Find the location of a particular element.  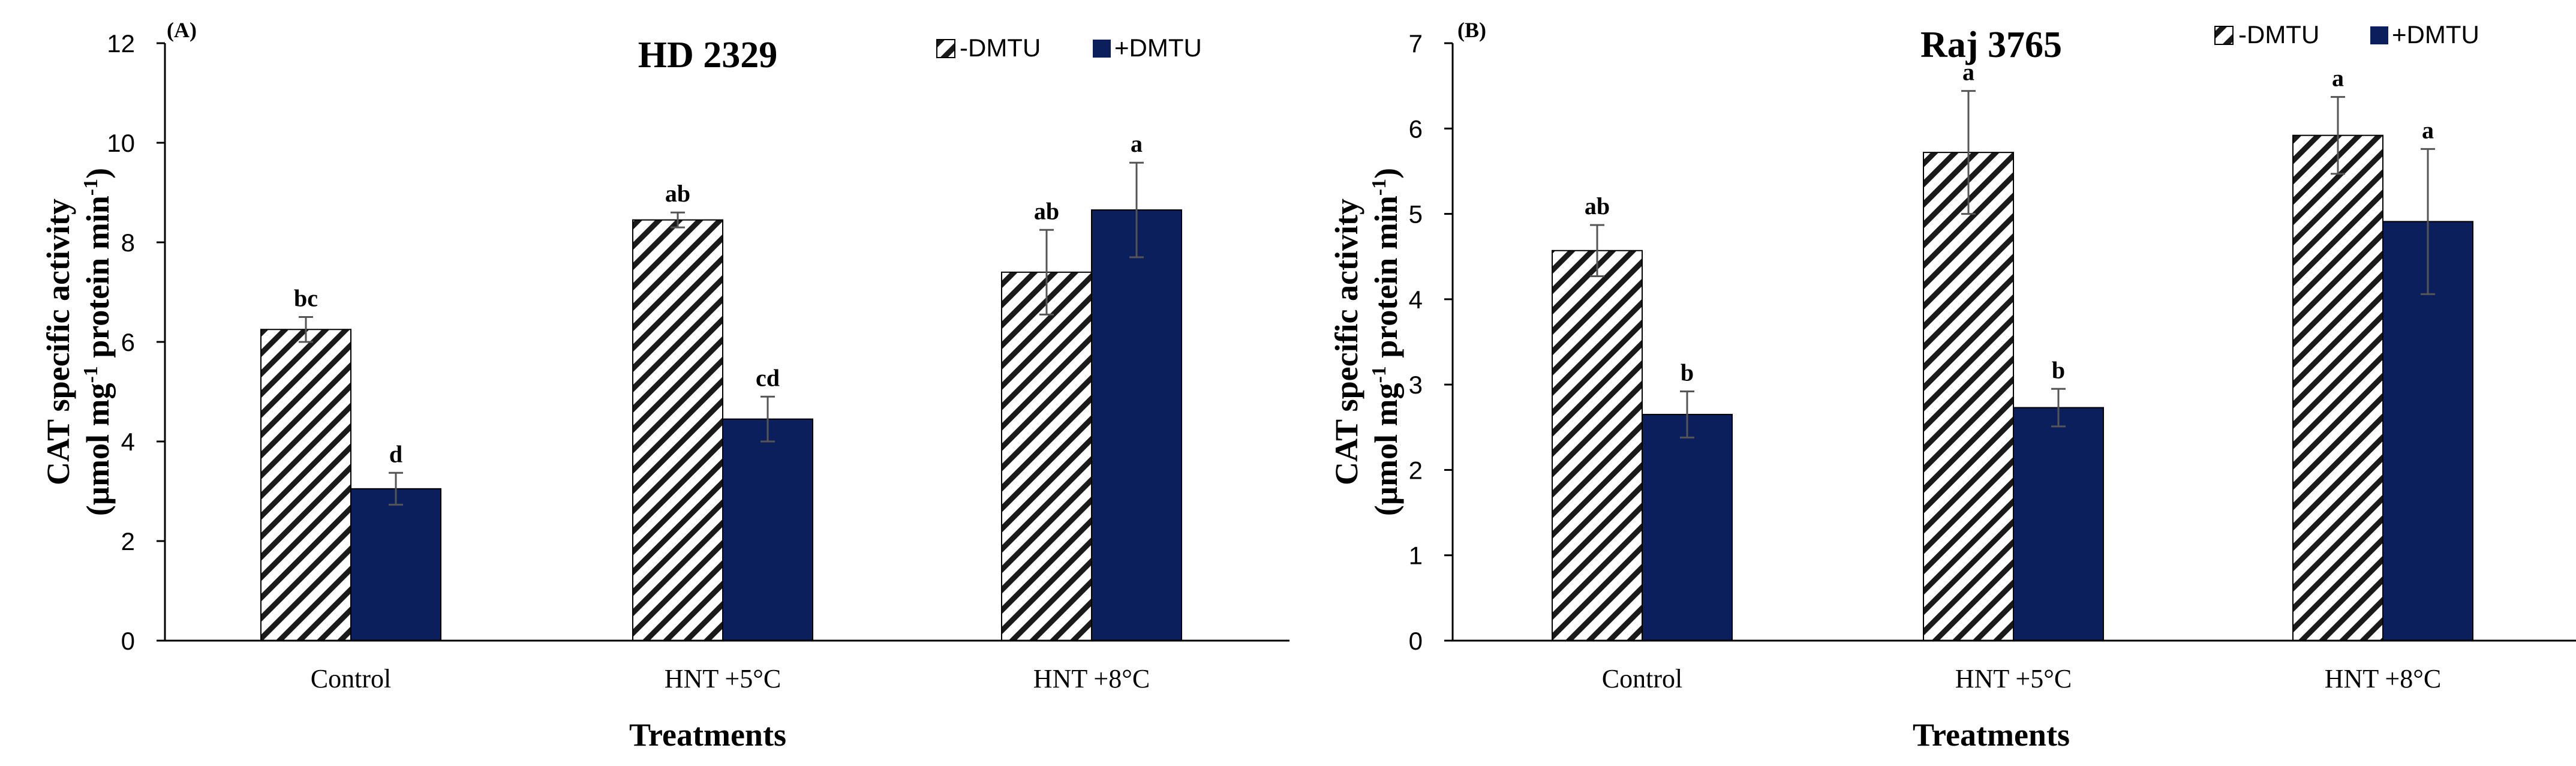

y-axis-ticks: 0 1 2 3 4 5 6 7 is located at coordinates (1431, 342).